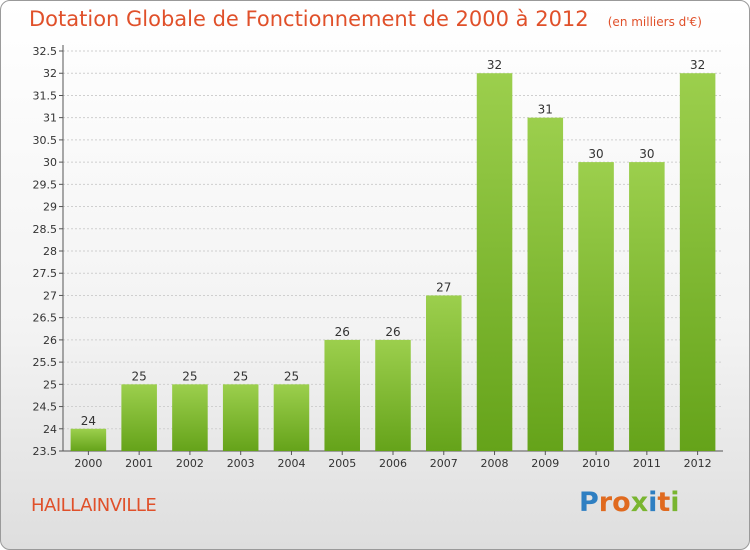 Image resolution: width=750 pixels, height=550 pixels. I want to click on bar-2006, so click(393, 395).